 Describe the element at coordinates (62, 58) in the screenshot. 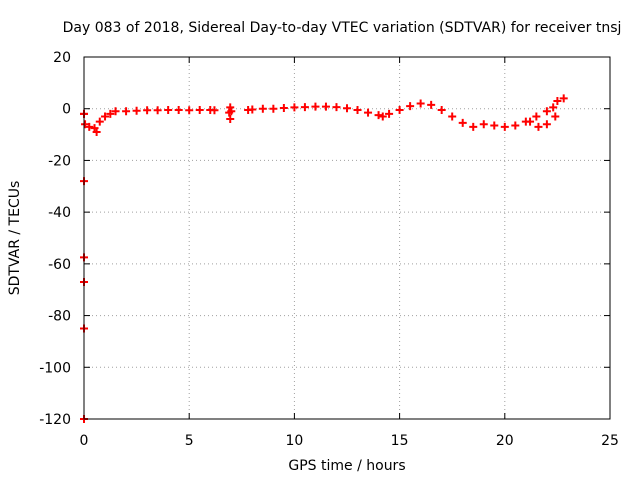

I see `y-tick-label: 20` at that location.